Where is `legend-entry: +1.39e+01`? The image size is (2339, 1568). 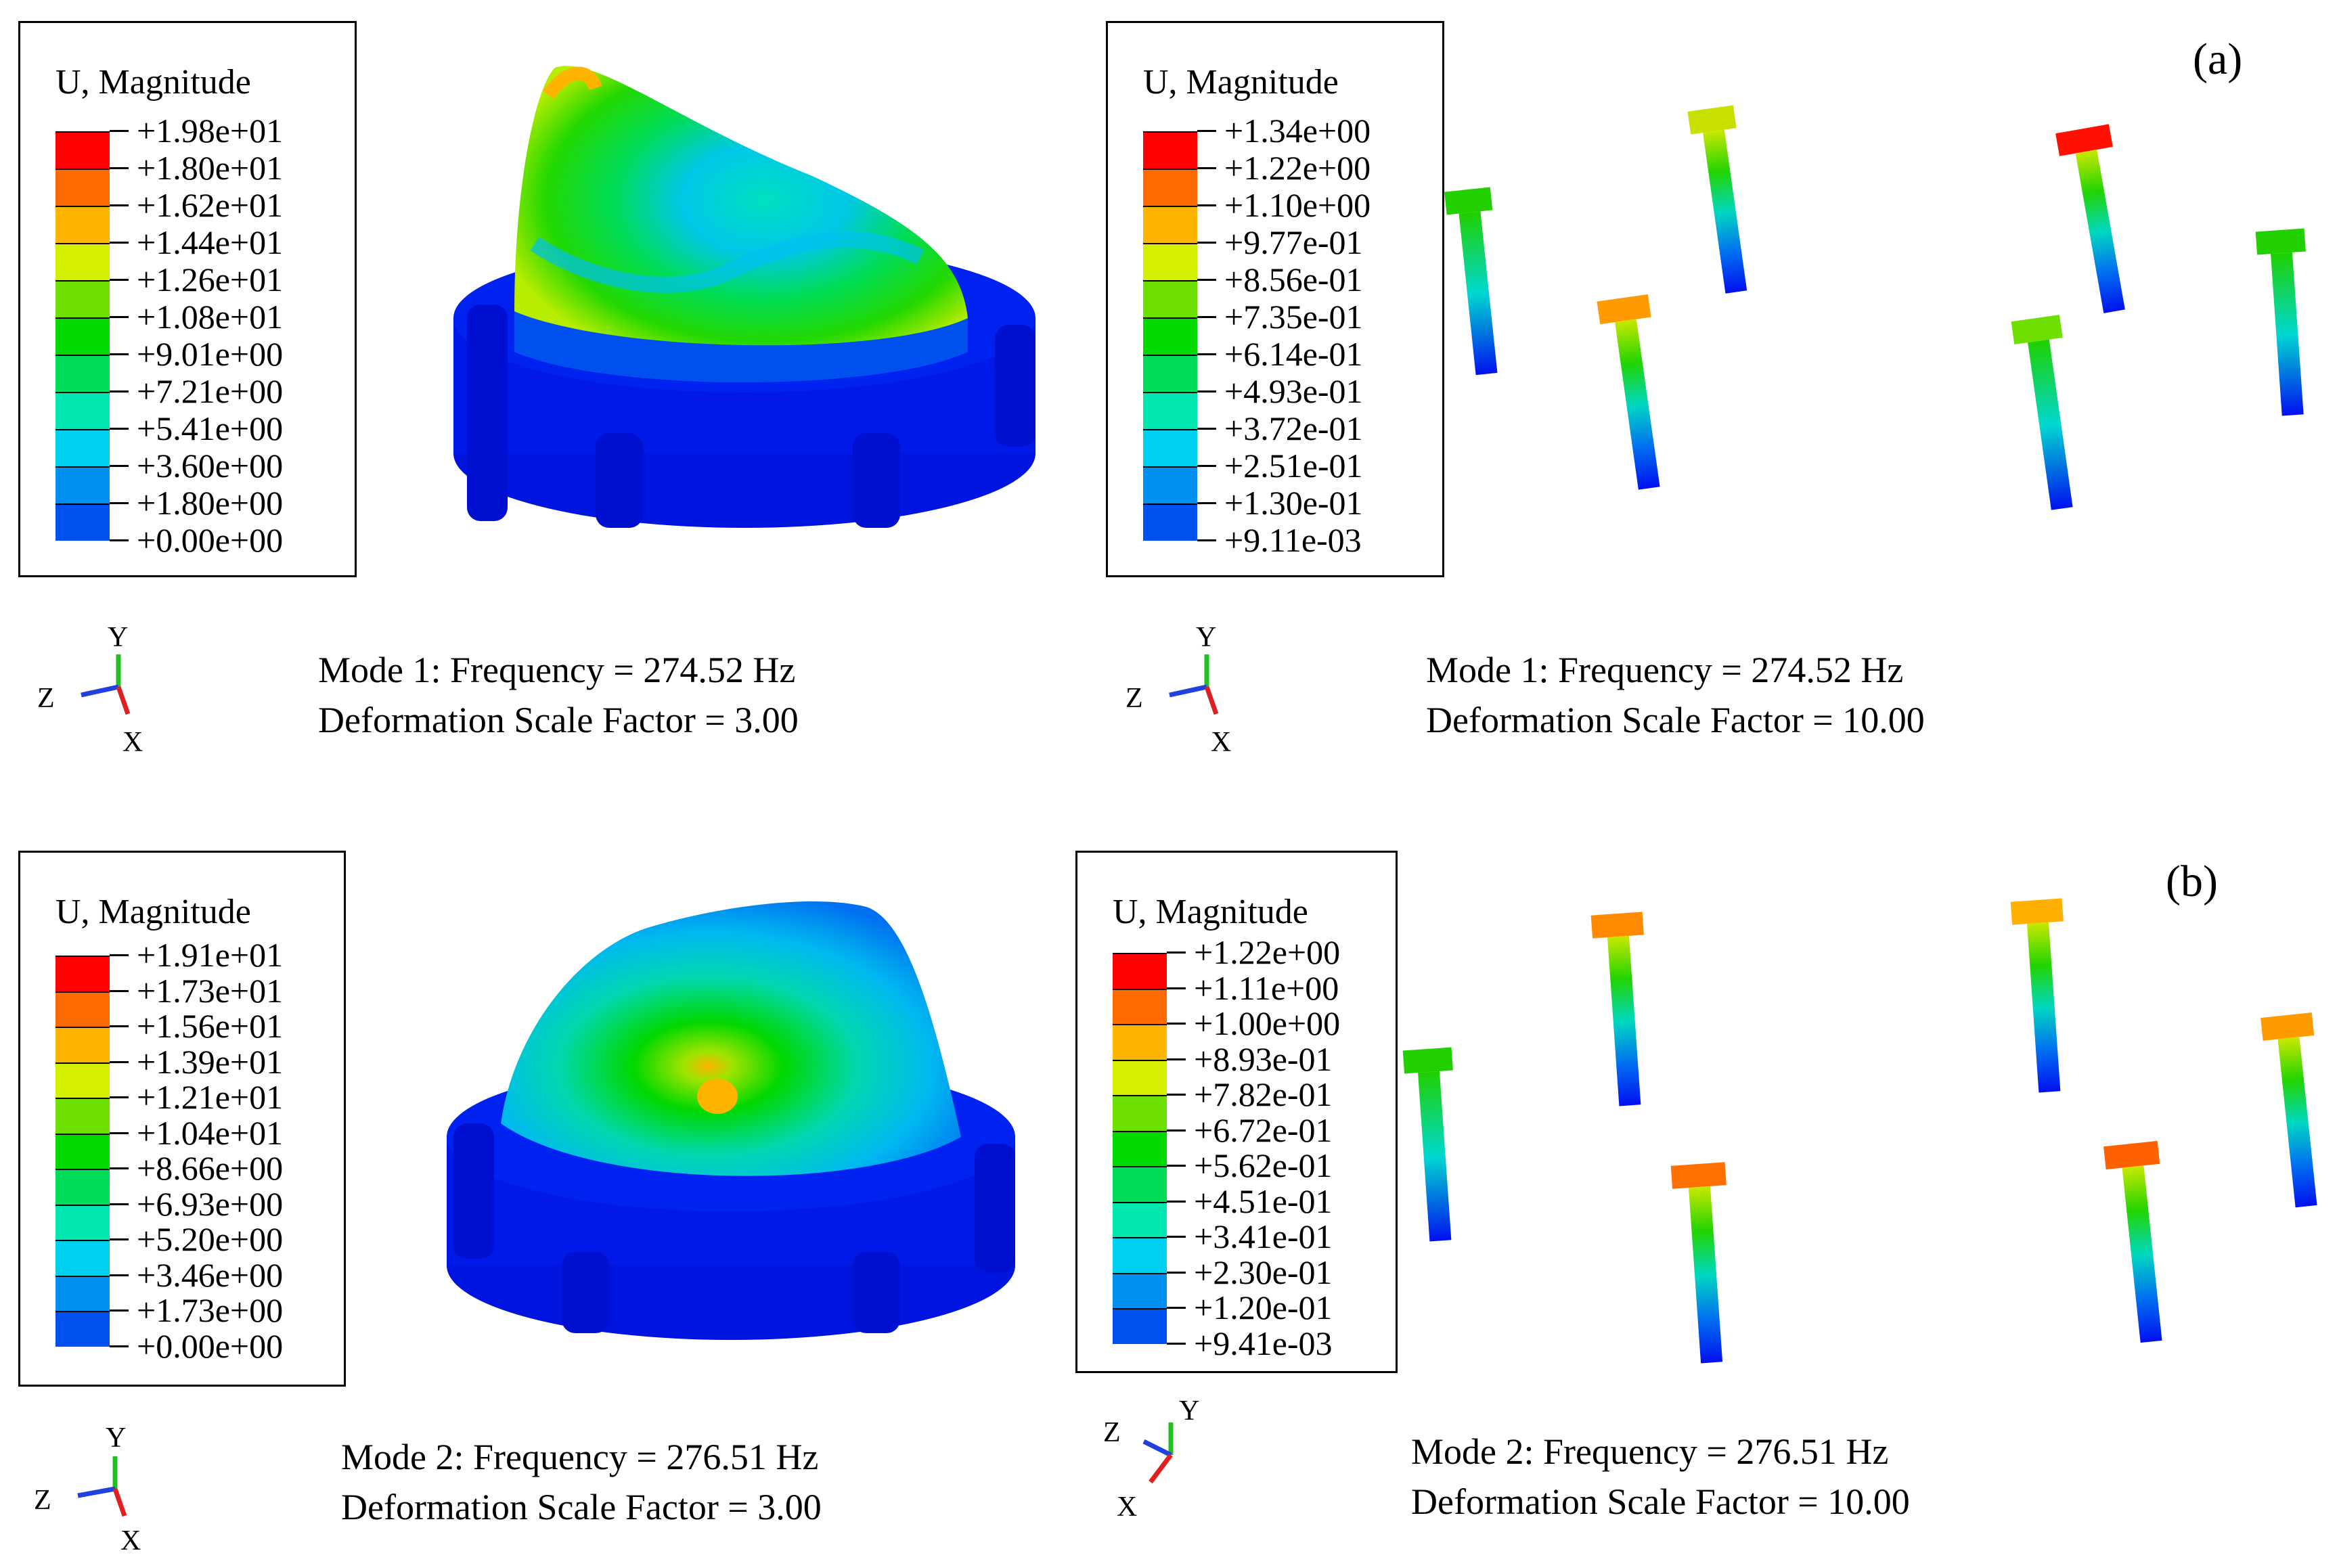
legend-entry: +1.39e+01 is located at coordinates (198, 1071).